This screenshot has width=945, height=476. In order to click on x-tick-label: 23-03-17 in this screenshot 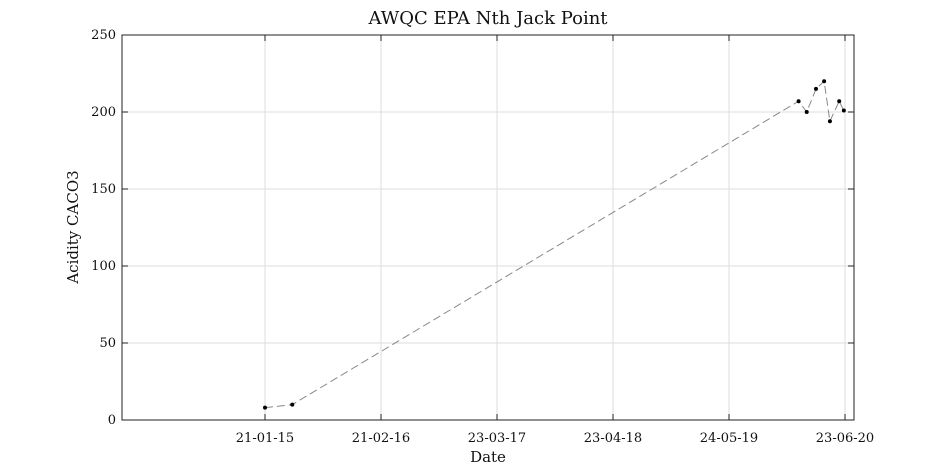, I will do `click(497, 438)`.